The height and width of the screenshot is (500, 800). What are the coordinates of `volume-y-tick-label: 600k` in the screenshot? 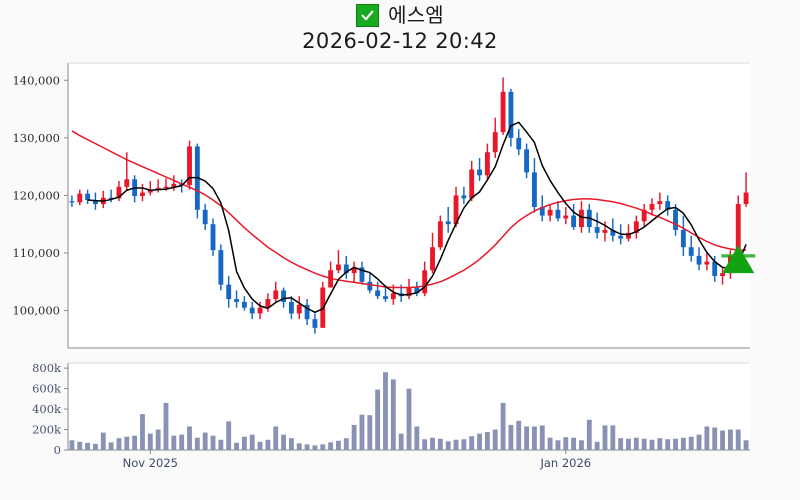 It's located at (47, 389).